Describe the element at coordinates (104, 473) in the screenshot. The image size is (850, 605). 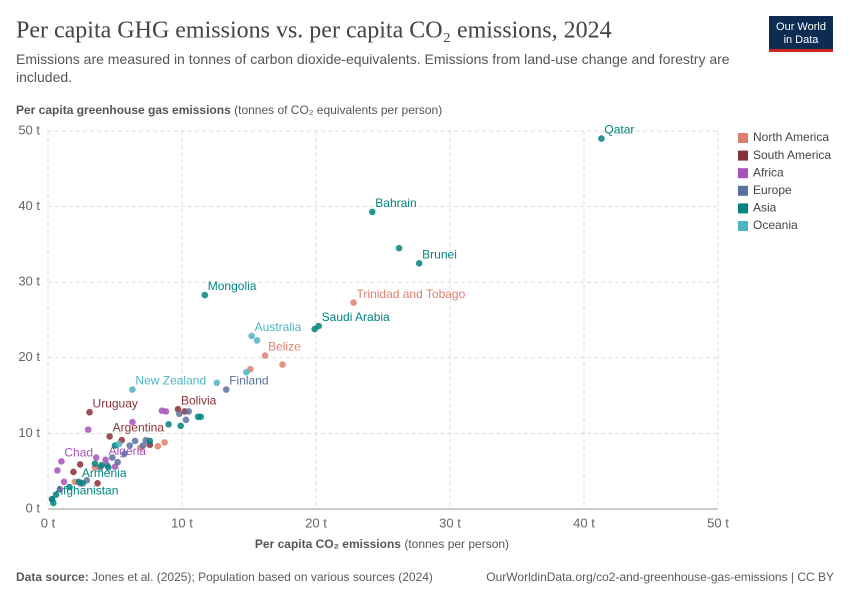
I see `point-label: Armenia` at that location.